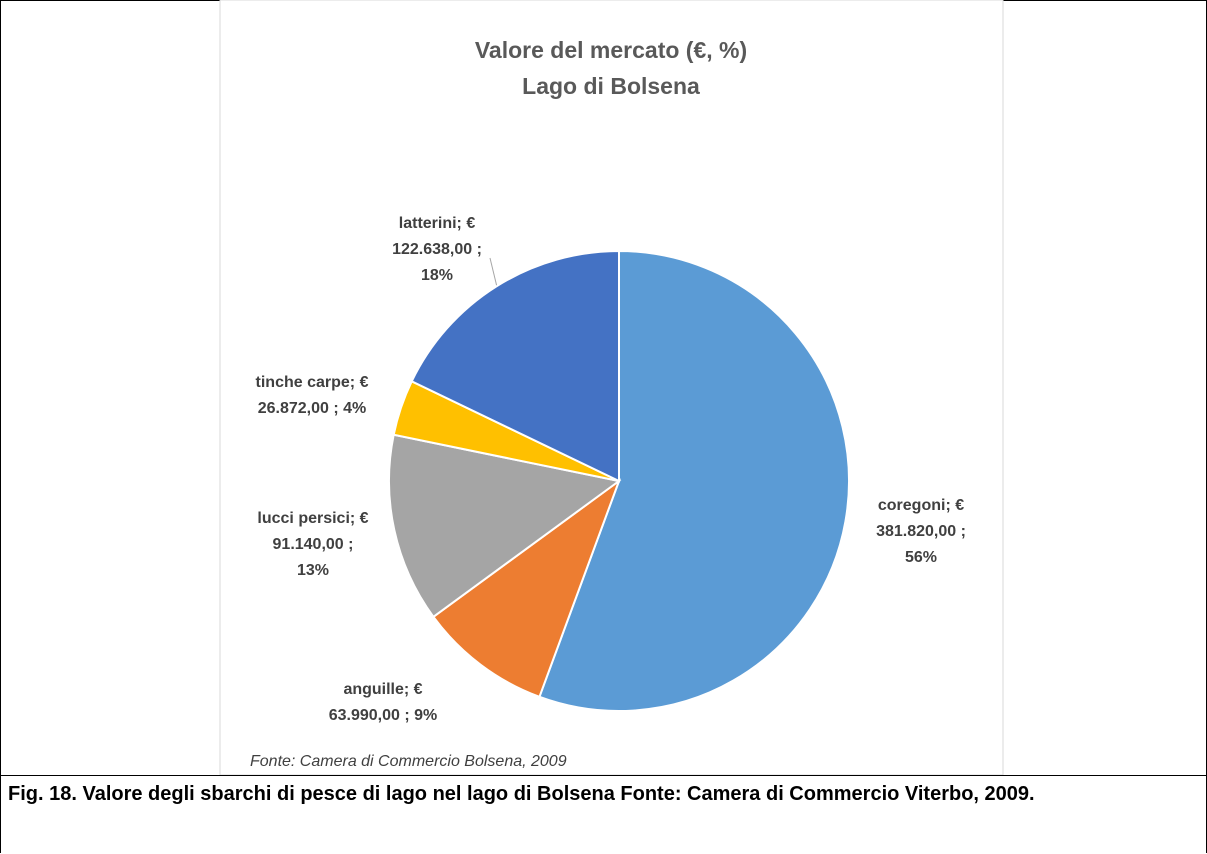 Image resolution: width=1207 pixels, height=854 pixels. What do you see at coordinates (603, 775) in the screenshot?
I see `divider` at bounding box center [603, 775].